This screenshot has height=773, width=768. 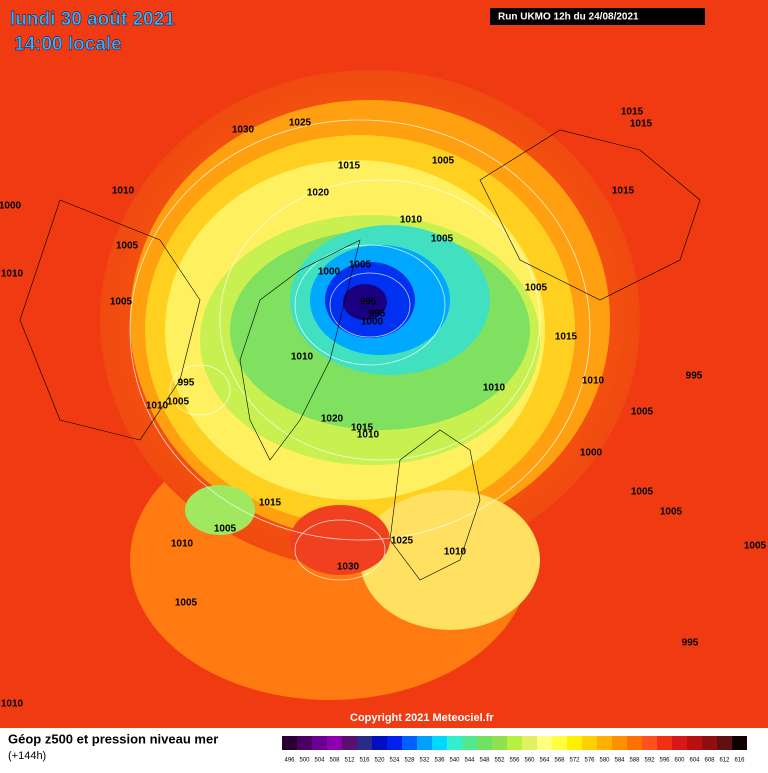 I want to click on scale-label: 564, so click(x=544, y=761).